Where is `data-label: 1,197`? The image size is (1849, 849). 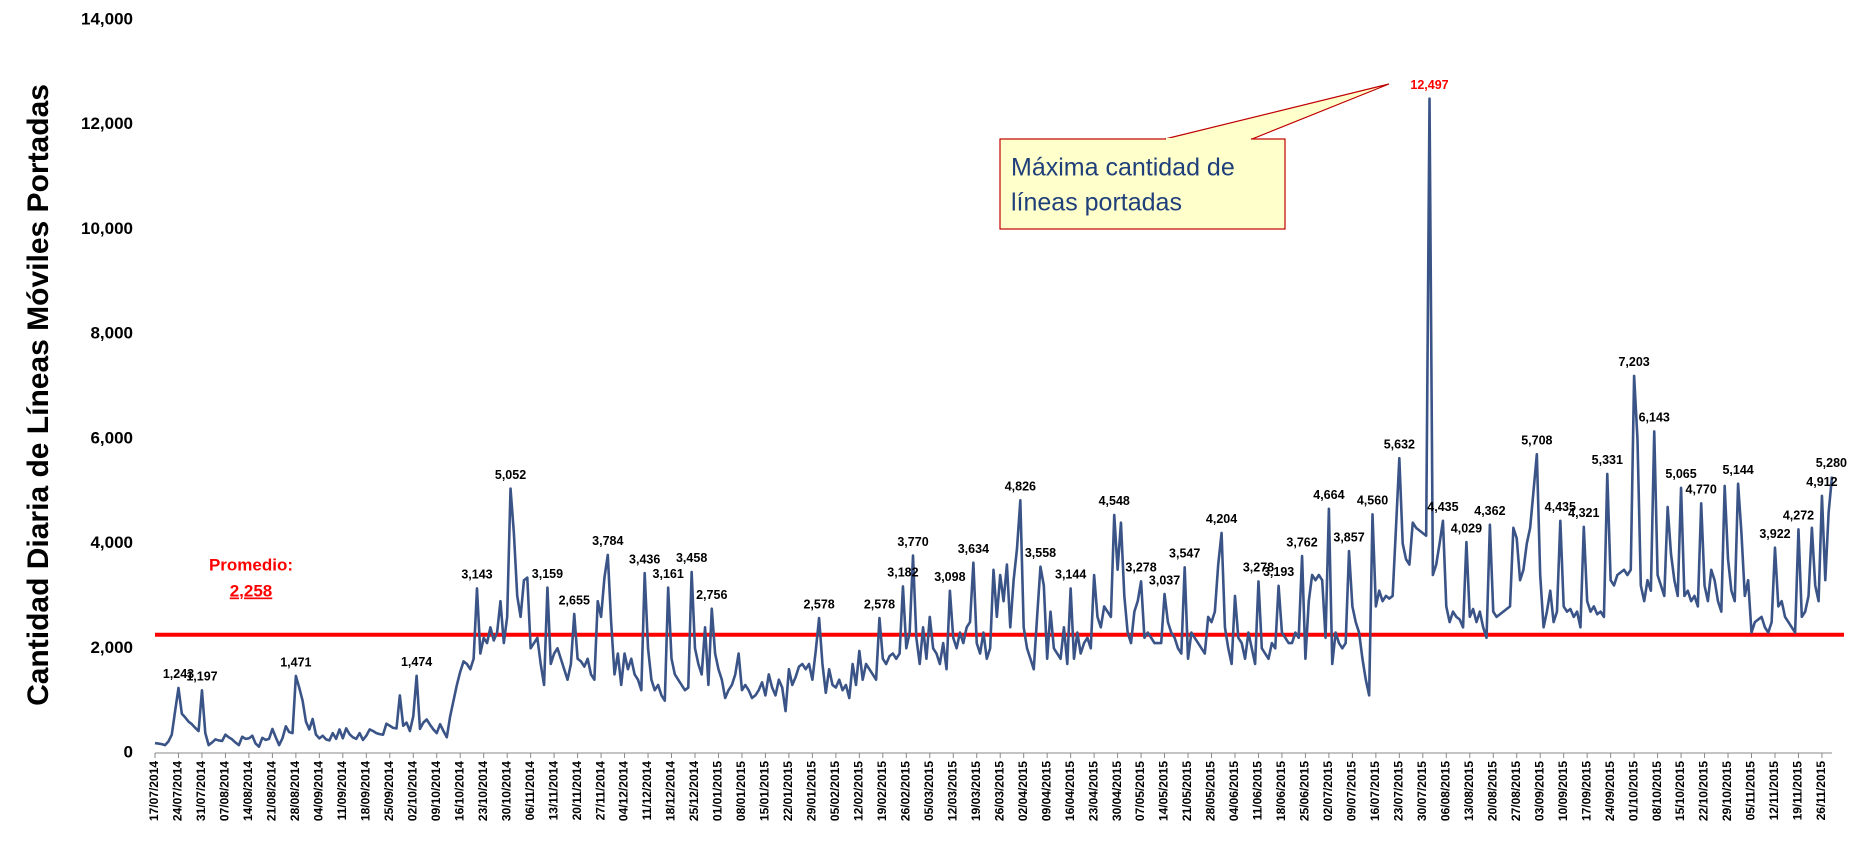
data-label: 1,197 is located at coordinates (201, 677).